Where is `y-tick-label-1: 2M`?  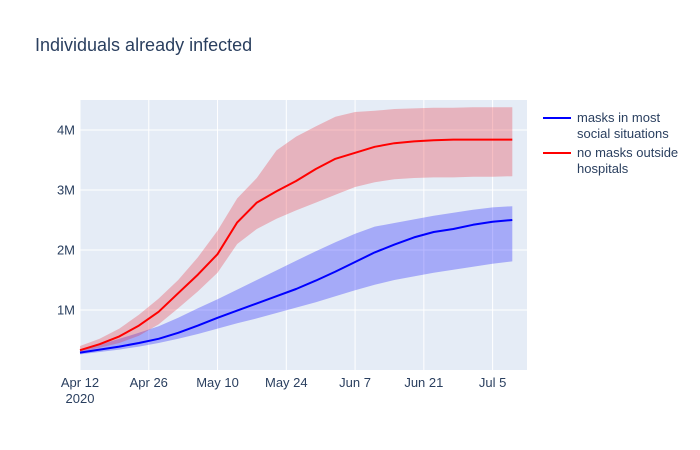
y-tick-label-1: 2M is located at coordinates (66, 250).